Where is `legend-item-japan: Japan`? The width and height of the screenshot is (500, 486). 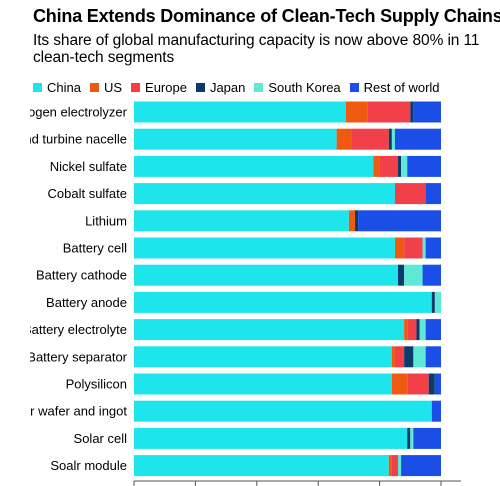 legend-item-japan: Japan is located at coordinates (220, 87).